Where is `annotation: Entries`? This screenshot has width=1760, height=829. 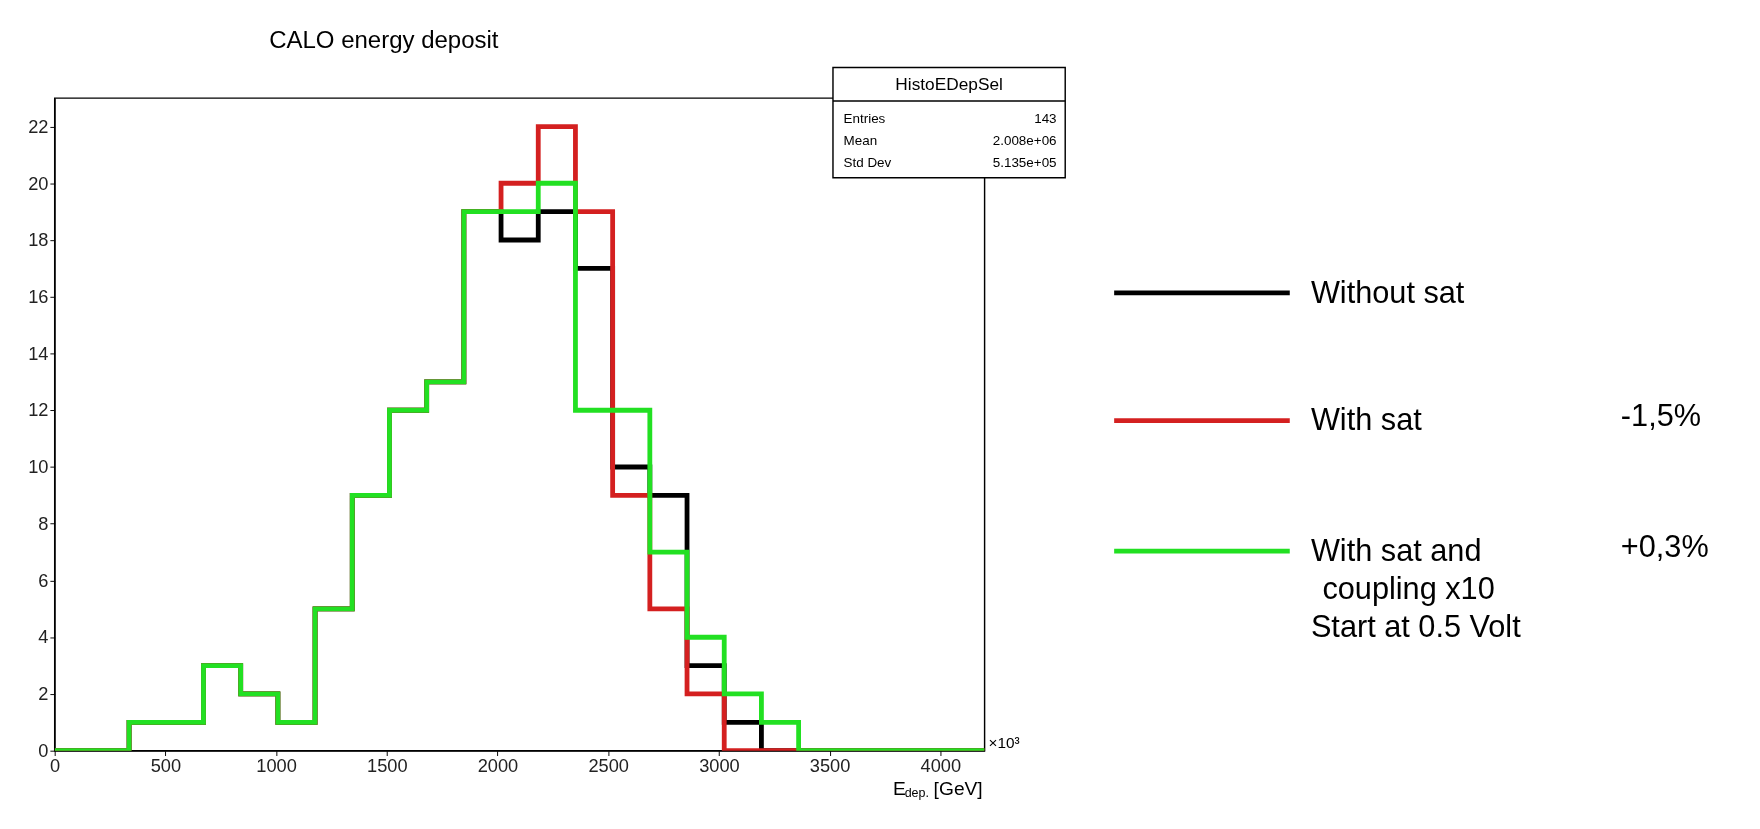 annotation: Entries is located at coordinates (864, 119).